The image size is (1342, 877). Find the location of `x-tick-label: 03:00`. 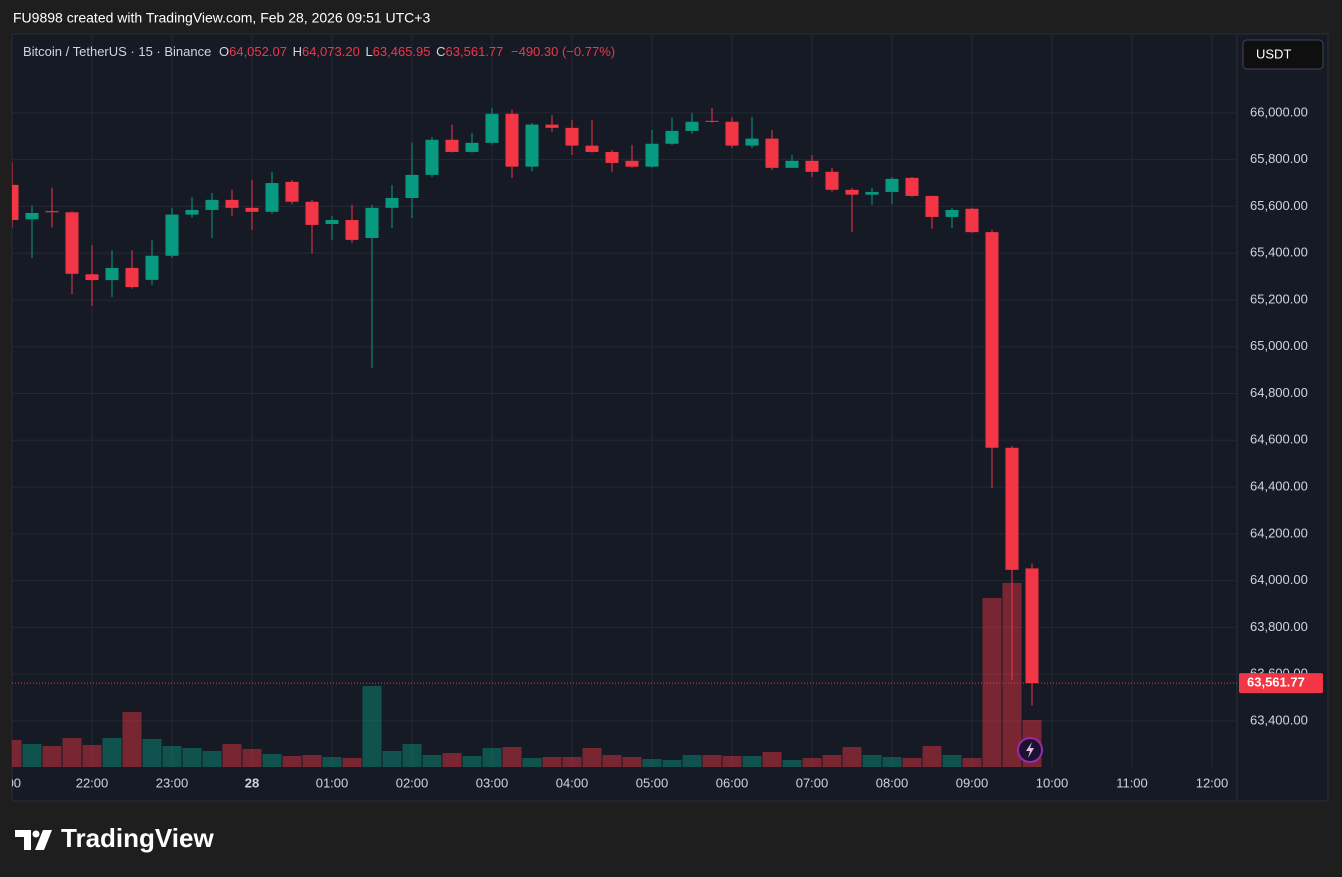

x-tick-label: 03:00 is located at coordinates (492, 782).